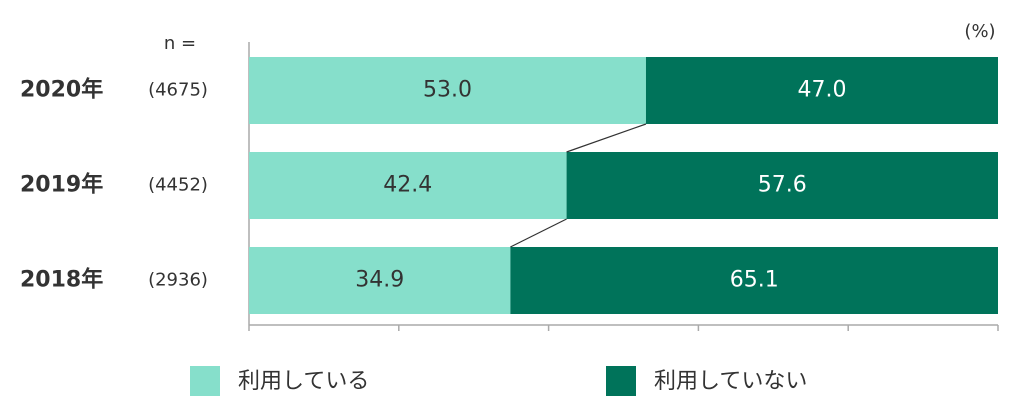  I want to click on category-label: 2018年, so click(61, 280).